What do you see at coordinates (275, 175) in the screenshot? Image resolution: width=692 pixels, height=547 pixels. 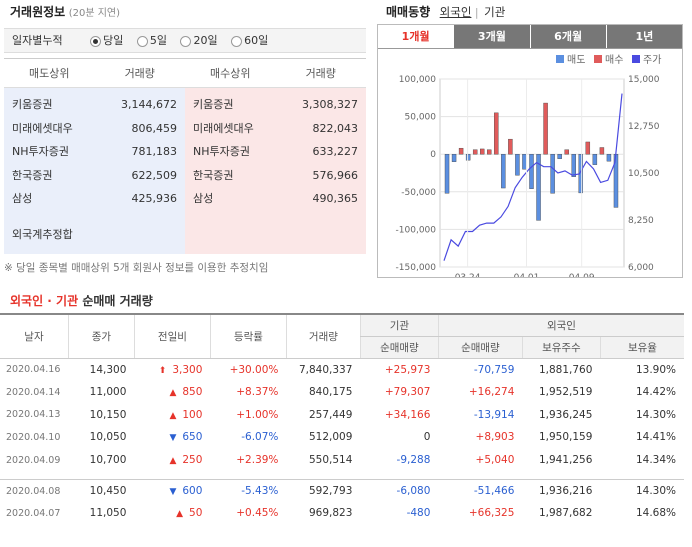 I see `list-item: 한국증권 576,966` at bounding box center [275, 175].